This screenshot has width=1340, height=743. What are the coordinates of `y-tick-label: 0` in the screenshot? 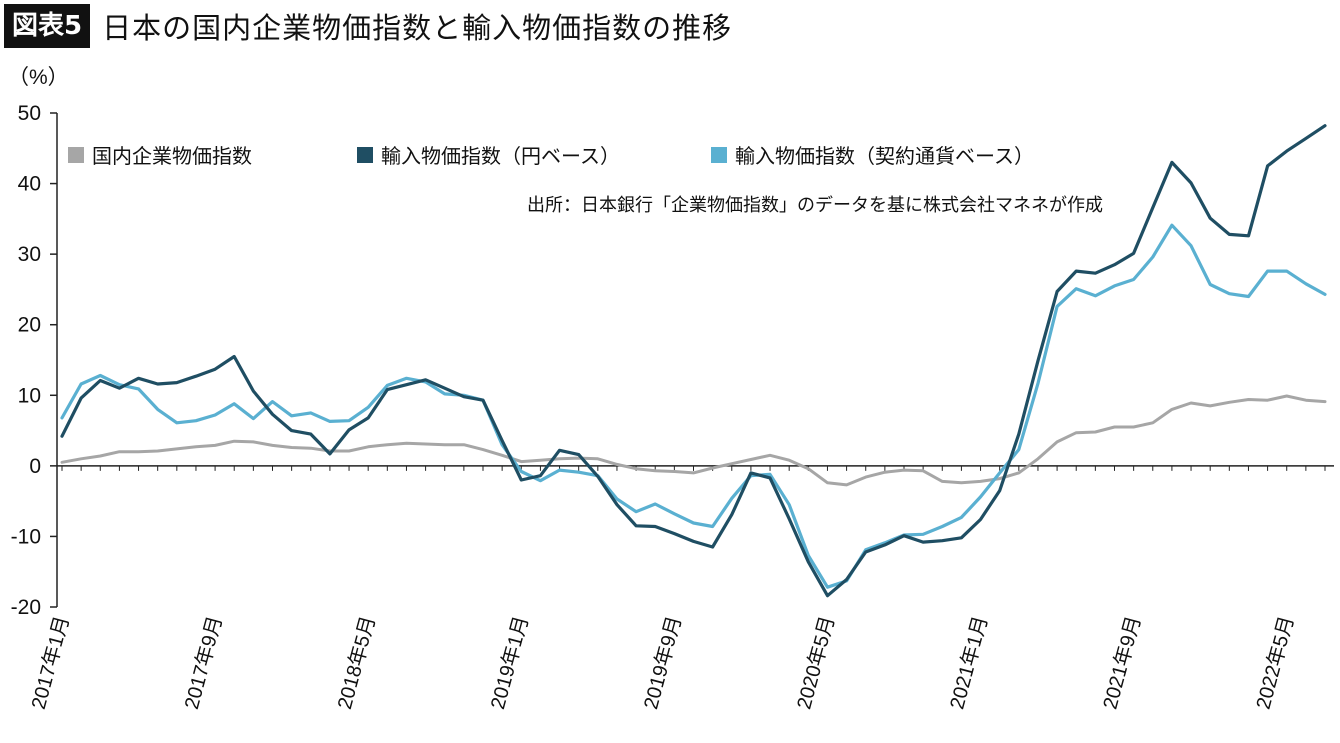 It's located at (35, 466).